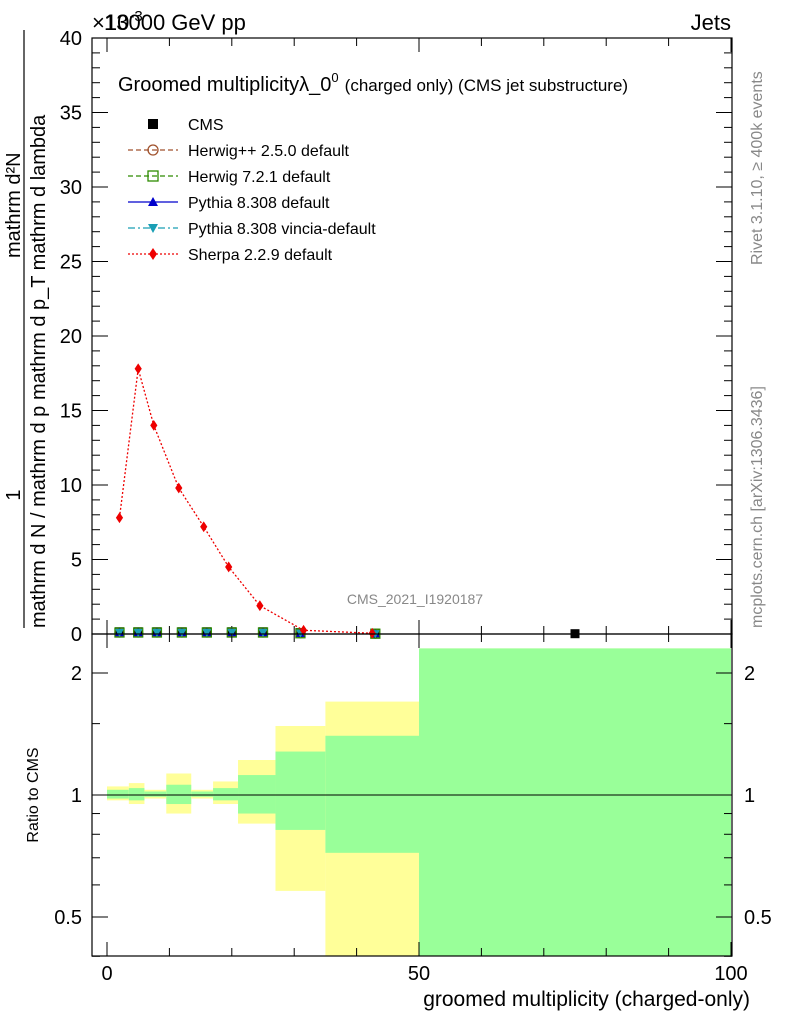  What do you see at coordinates (419, 974) in the screenshot?
I see `x-tick-label: 50` at bounding box center [419, 974].